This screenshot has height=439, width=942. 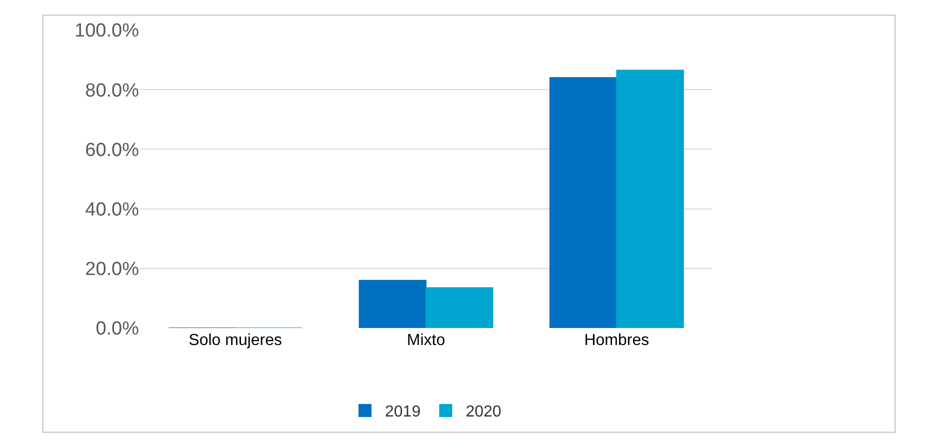 What do you see at coordinates (112, 150) in the screenshot?
I see `y-tick-label: 60.0%` at bounding box center [112, 150].